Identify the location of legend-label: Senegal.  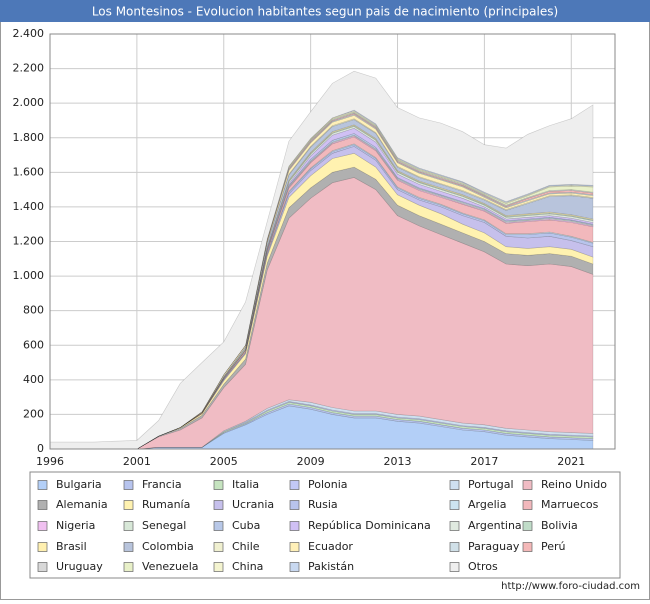
(164, 525).